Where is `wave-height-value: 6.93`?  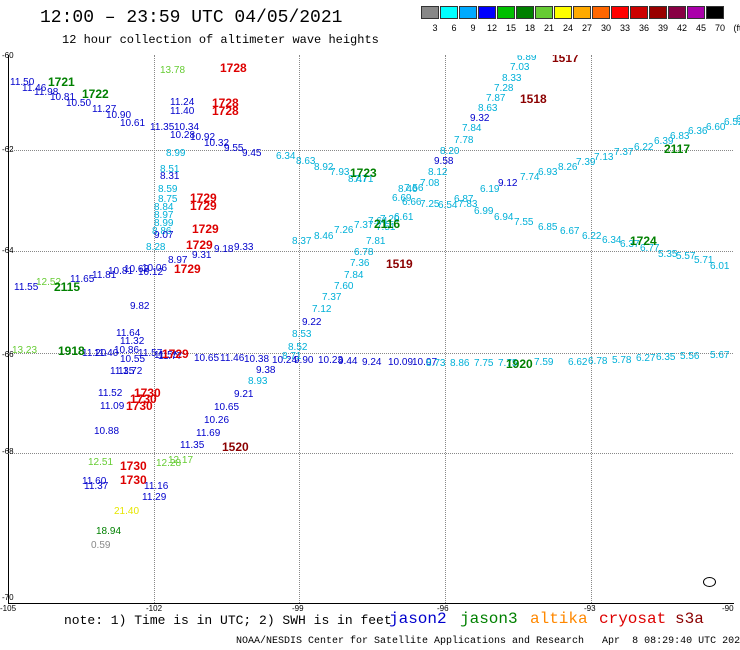 wave-height-value: 6.93 is located at coordinates (548, 172).